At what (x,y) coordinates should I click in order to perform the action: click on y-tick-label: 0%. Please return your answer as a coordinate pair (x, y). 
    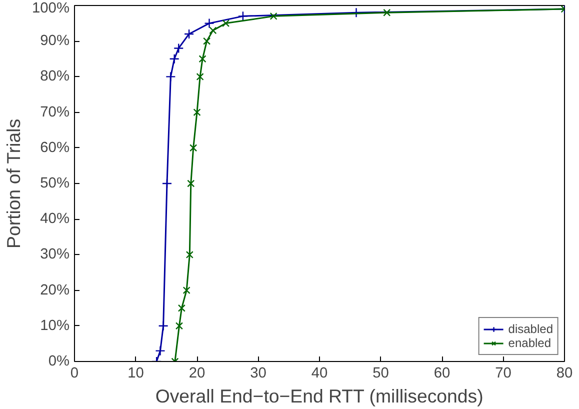
    Looking at the image, I should click on (59, 362).